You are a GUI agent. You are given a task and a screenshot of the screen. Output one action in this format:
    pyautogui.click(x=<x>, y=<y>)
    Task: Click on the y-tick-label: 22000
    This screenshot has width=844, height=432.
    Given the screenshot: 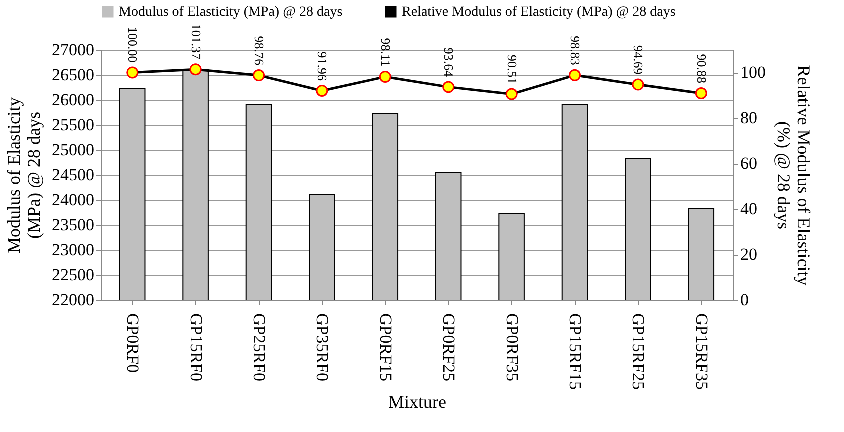 What is the action you would take?
    pyautogui.click(x=73, y=300)
    